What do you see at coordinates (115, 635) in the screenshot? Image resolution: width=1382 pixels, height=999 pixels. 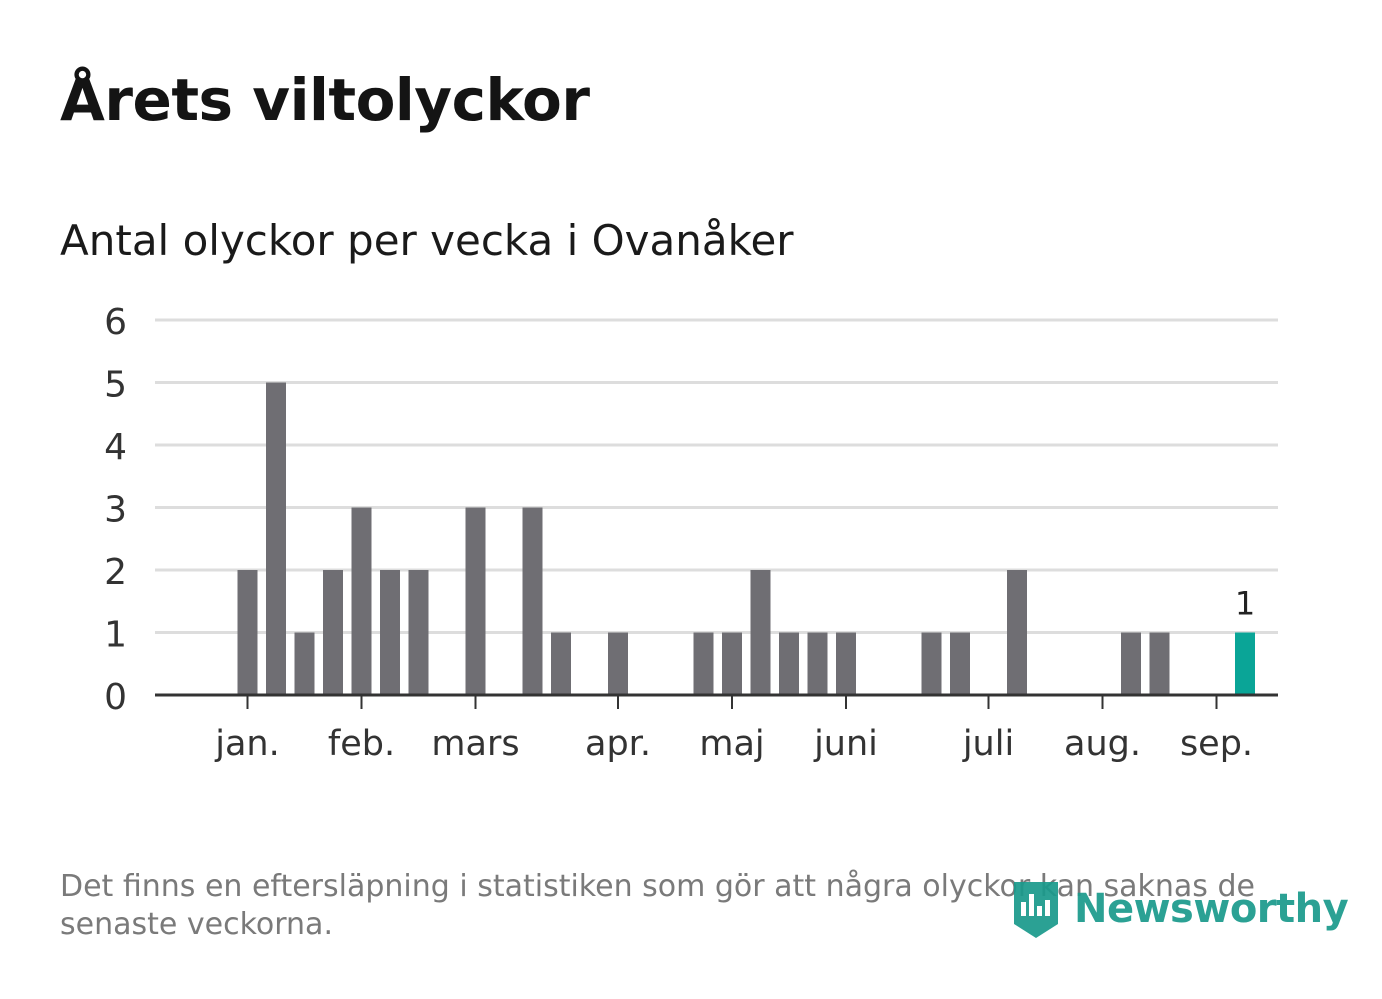 I see `y-tick-label: 1` at bounding box center [115, 635].